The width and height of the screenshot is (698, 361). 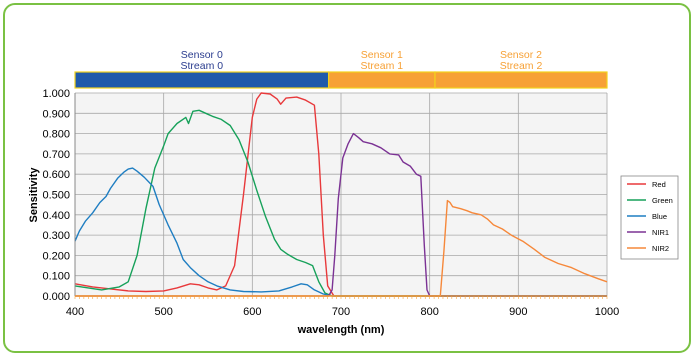 I want to click on stream-label-0: Stream 0, so click(x=201, y=66).